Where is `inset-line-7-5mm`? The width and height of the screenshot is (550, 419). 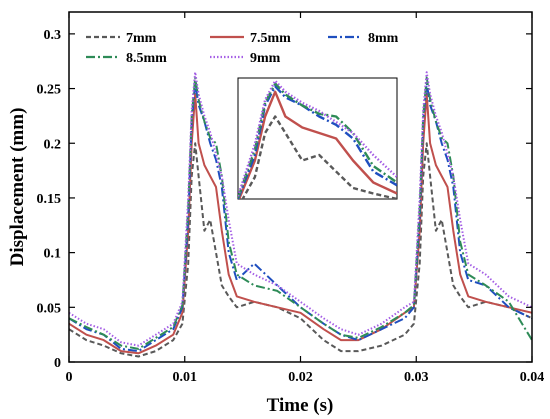 inset-line-7-5mm is located at coordinates (317, 144).